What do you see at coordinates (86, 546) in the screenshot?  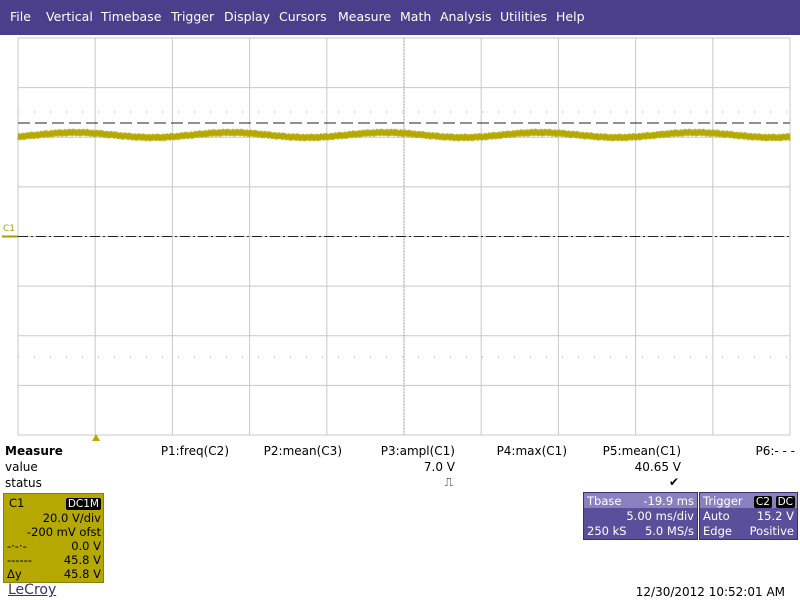 I see `line-value: 0.0 V` at bounding box center [86, 546].